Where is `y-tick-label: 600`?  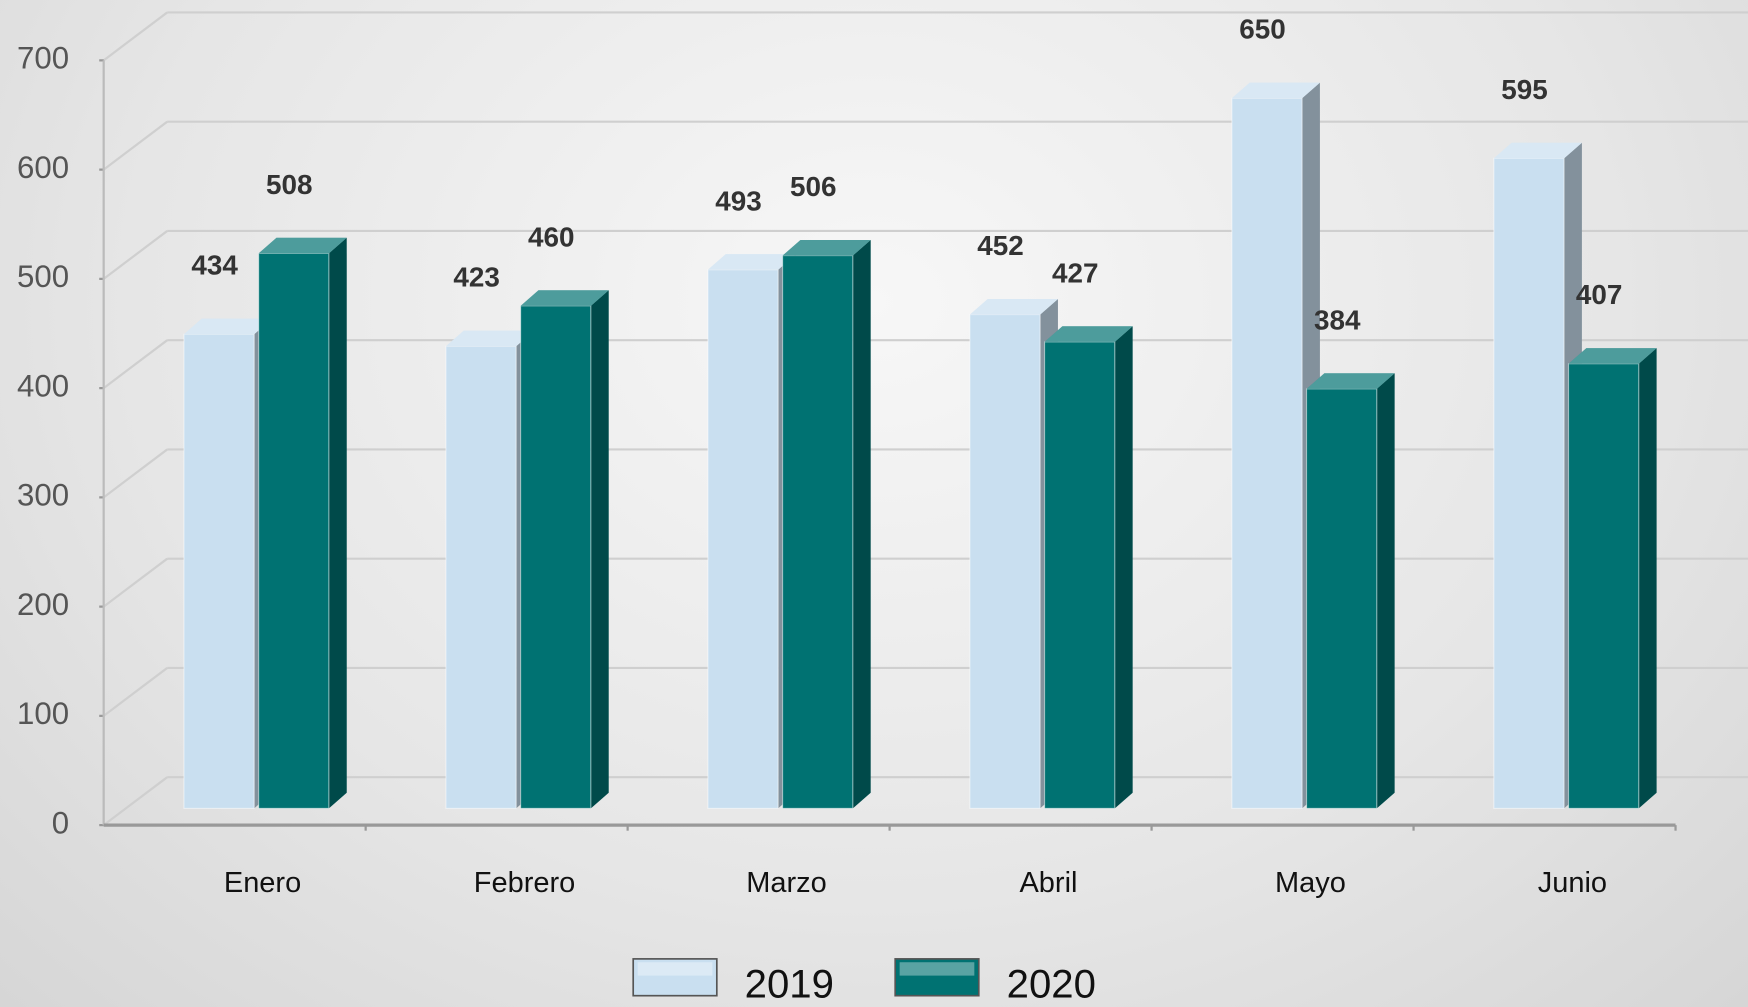 y-tick-label: 600 is located at coordinates (43, 167).